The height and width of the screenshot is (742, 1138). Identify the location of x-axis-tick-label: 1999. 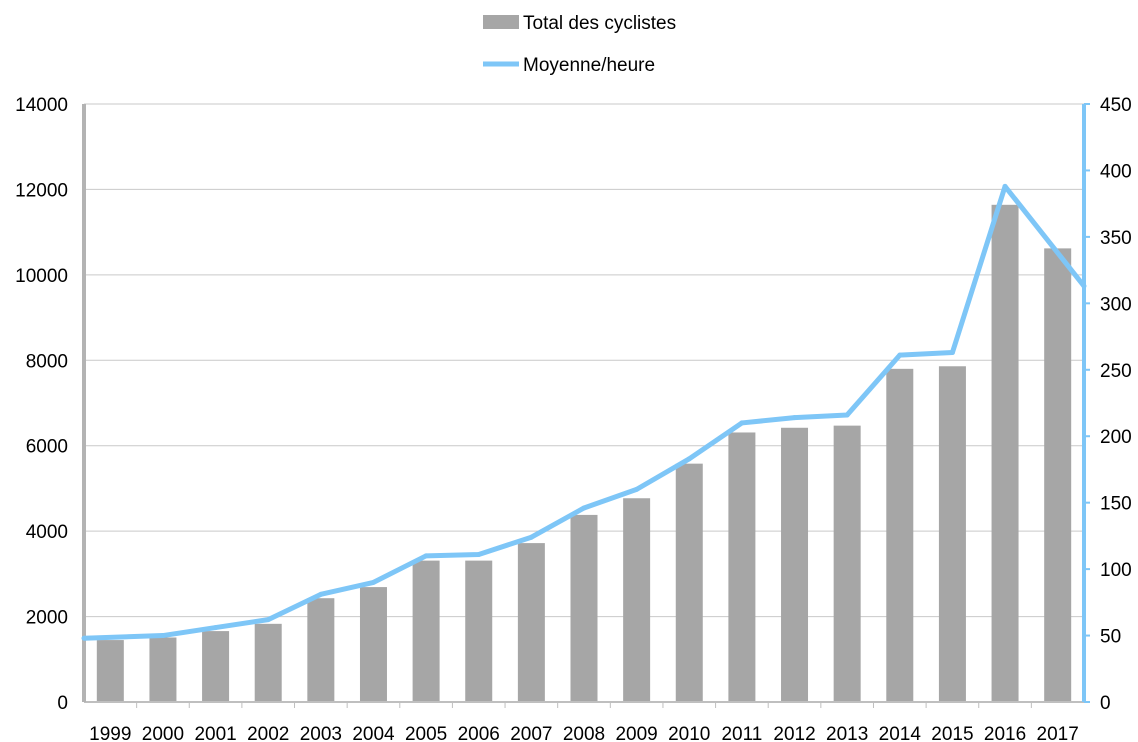
(110, 733).